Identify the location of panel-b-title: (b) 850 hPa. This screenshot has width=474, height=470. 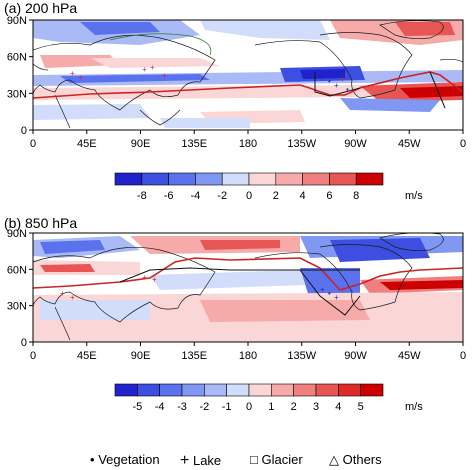
(41, 223).